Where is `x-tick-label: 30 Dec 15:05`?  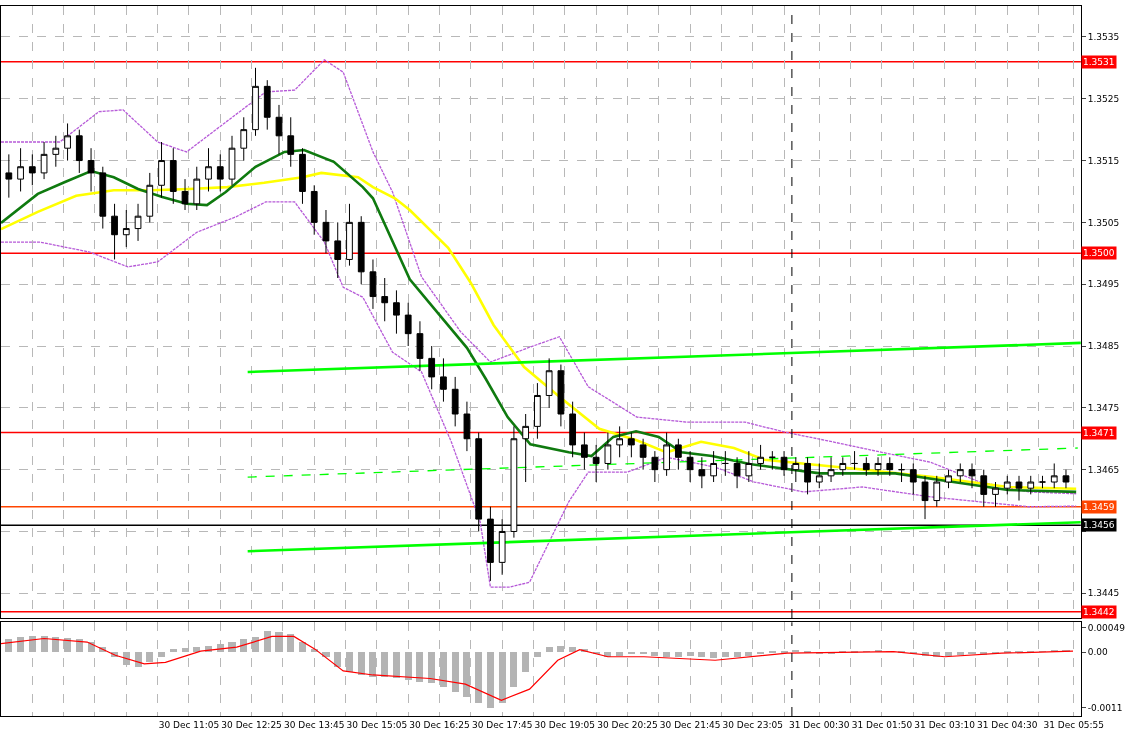
x-tick-label: 30 Dec 15:05 is located at coordinates (377, 724).